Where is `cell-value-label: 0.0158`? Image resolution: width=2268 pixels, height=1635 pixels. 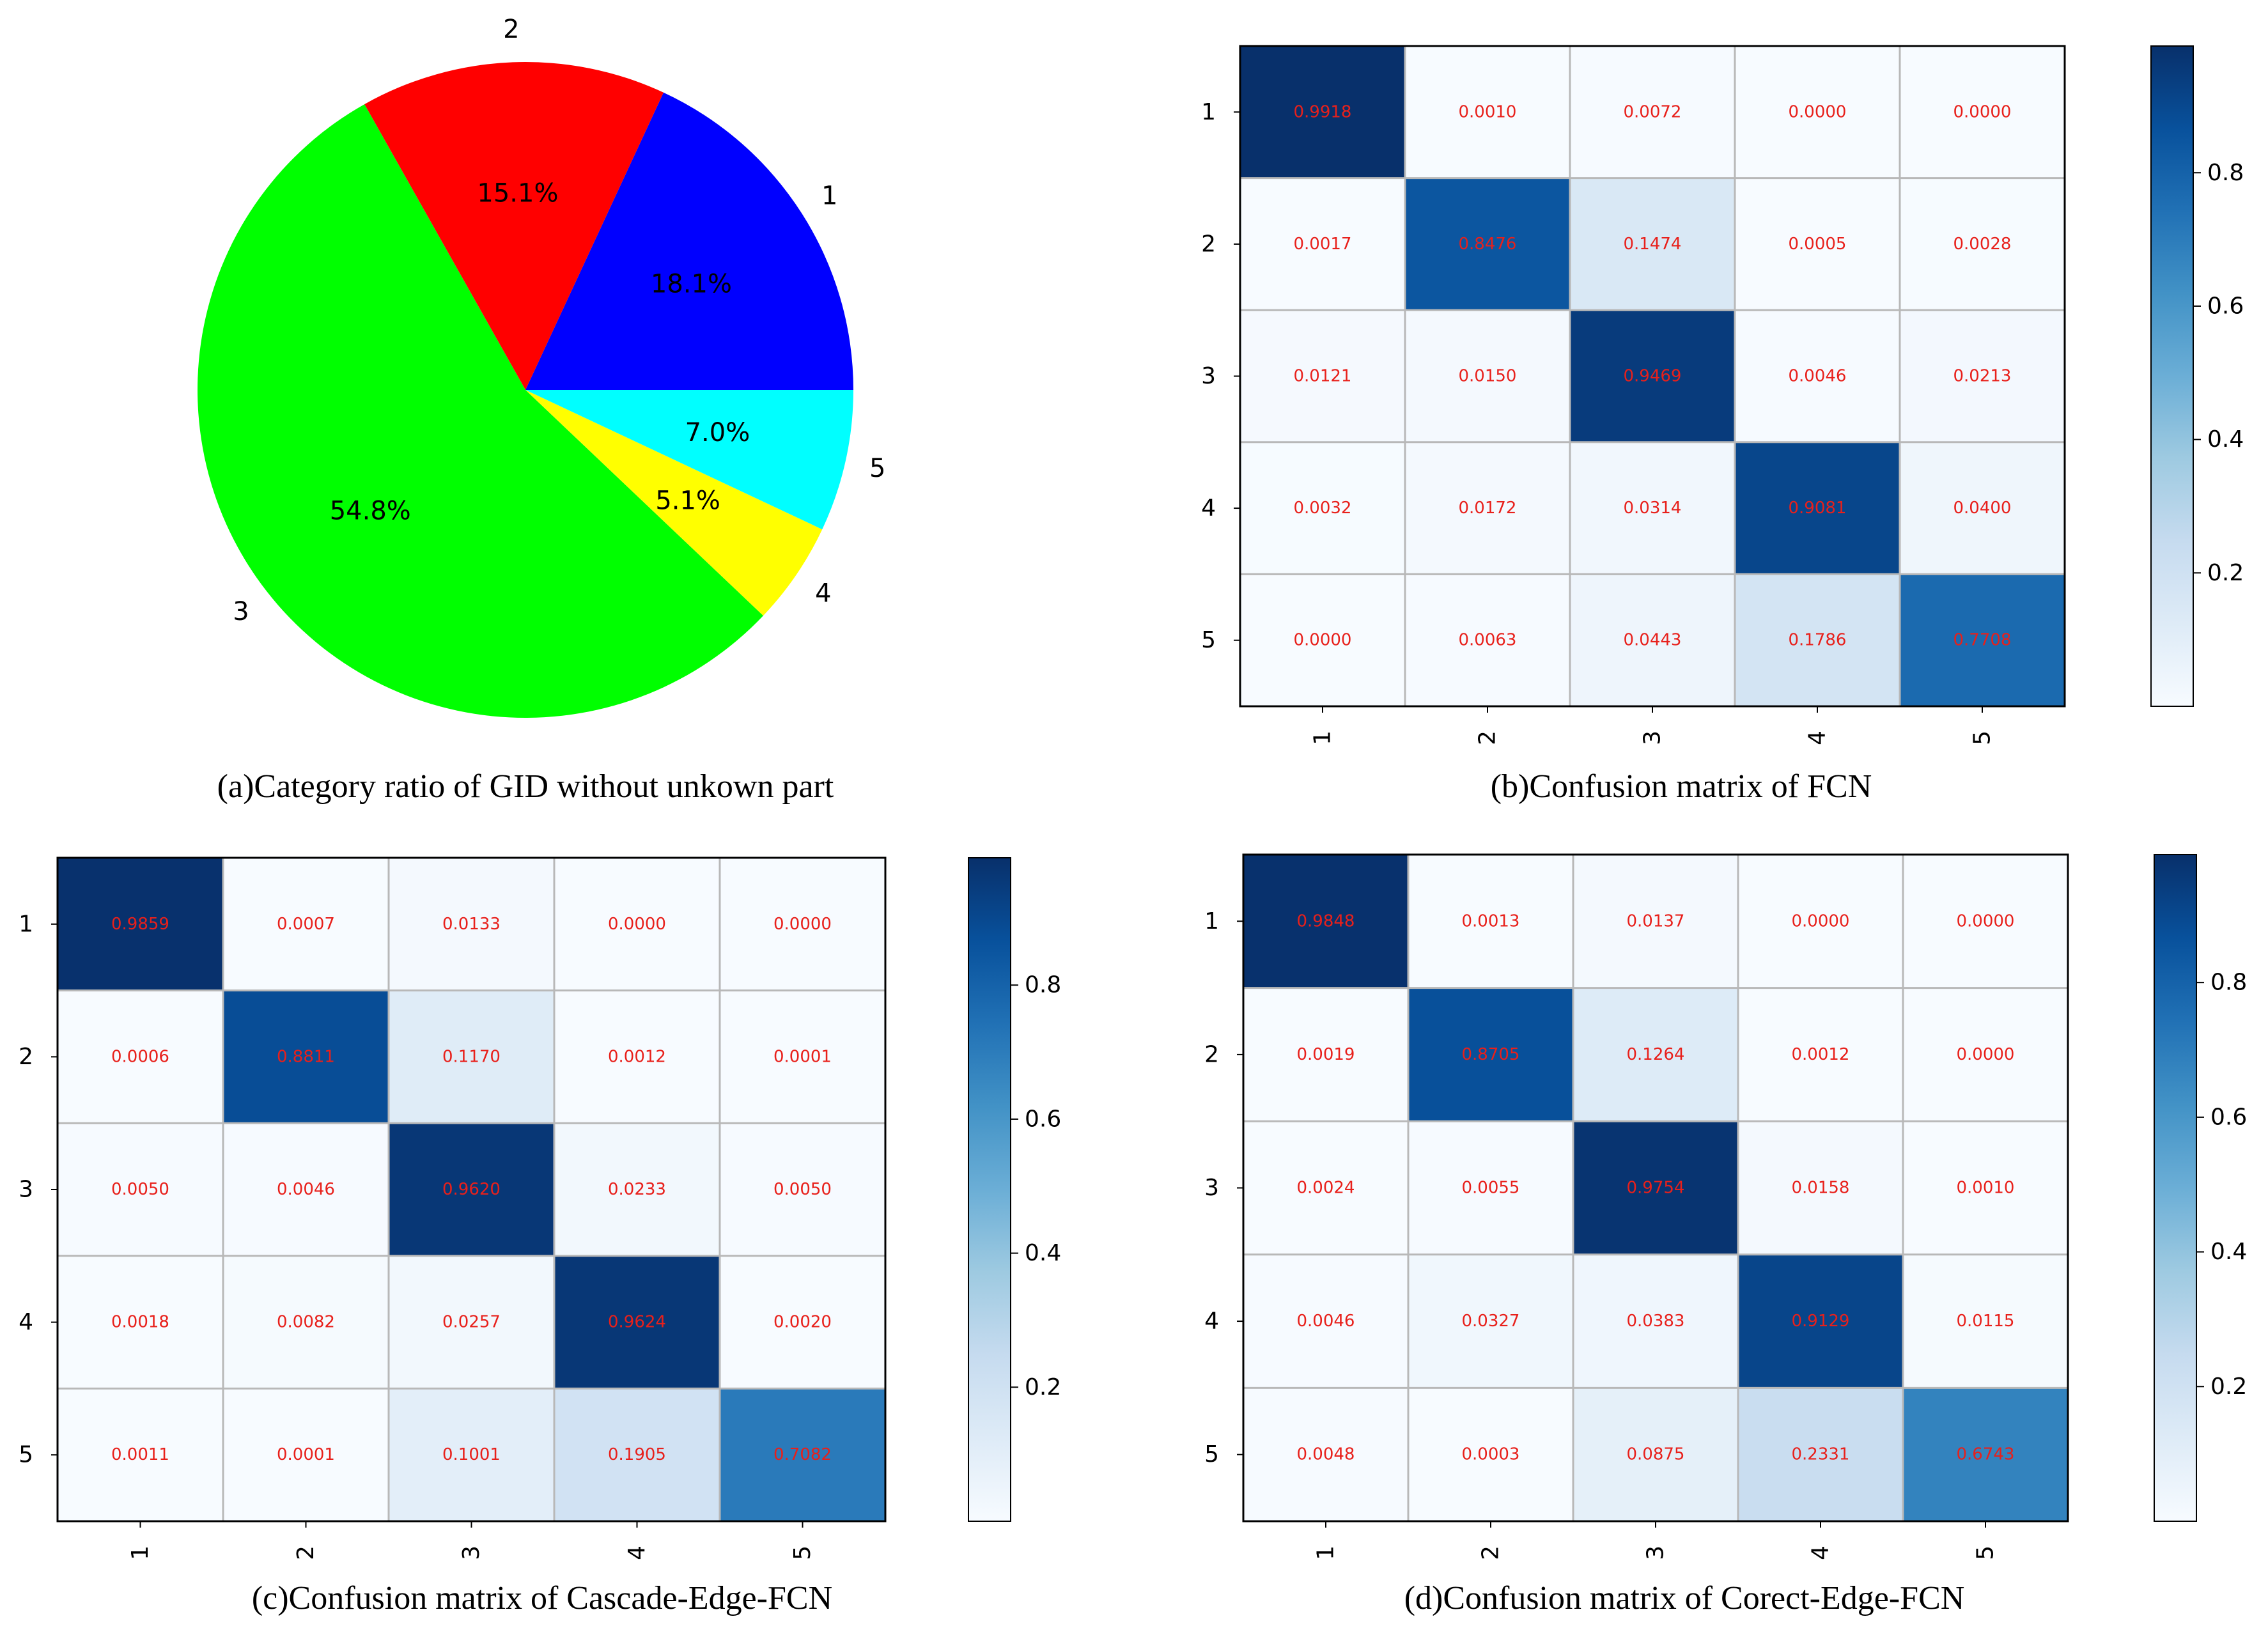 cell-value-label: 0.0158 is located at coordinates (1821, 1188).